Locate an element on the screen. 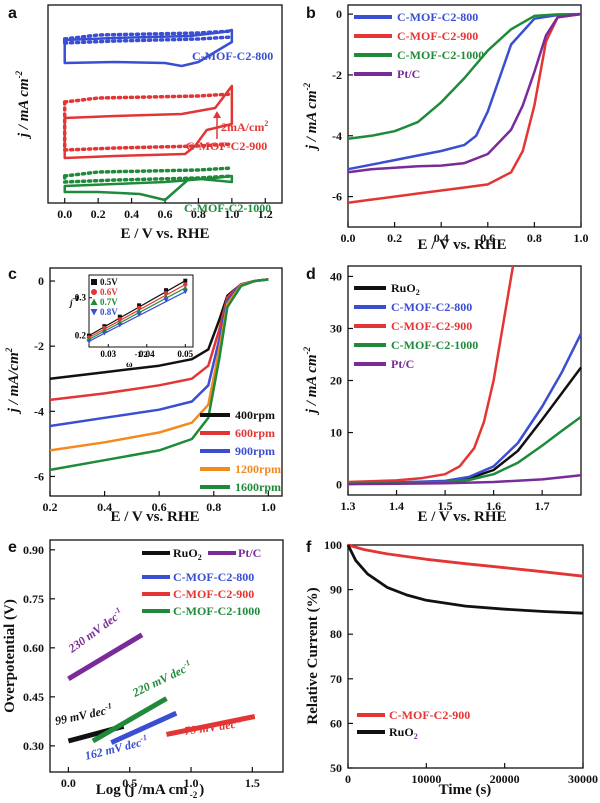 This screenshot has height=803, width=600. legend-text: C-MOF-C2-900 is located at coordinates (431, 326).